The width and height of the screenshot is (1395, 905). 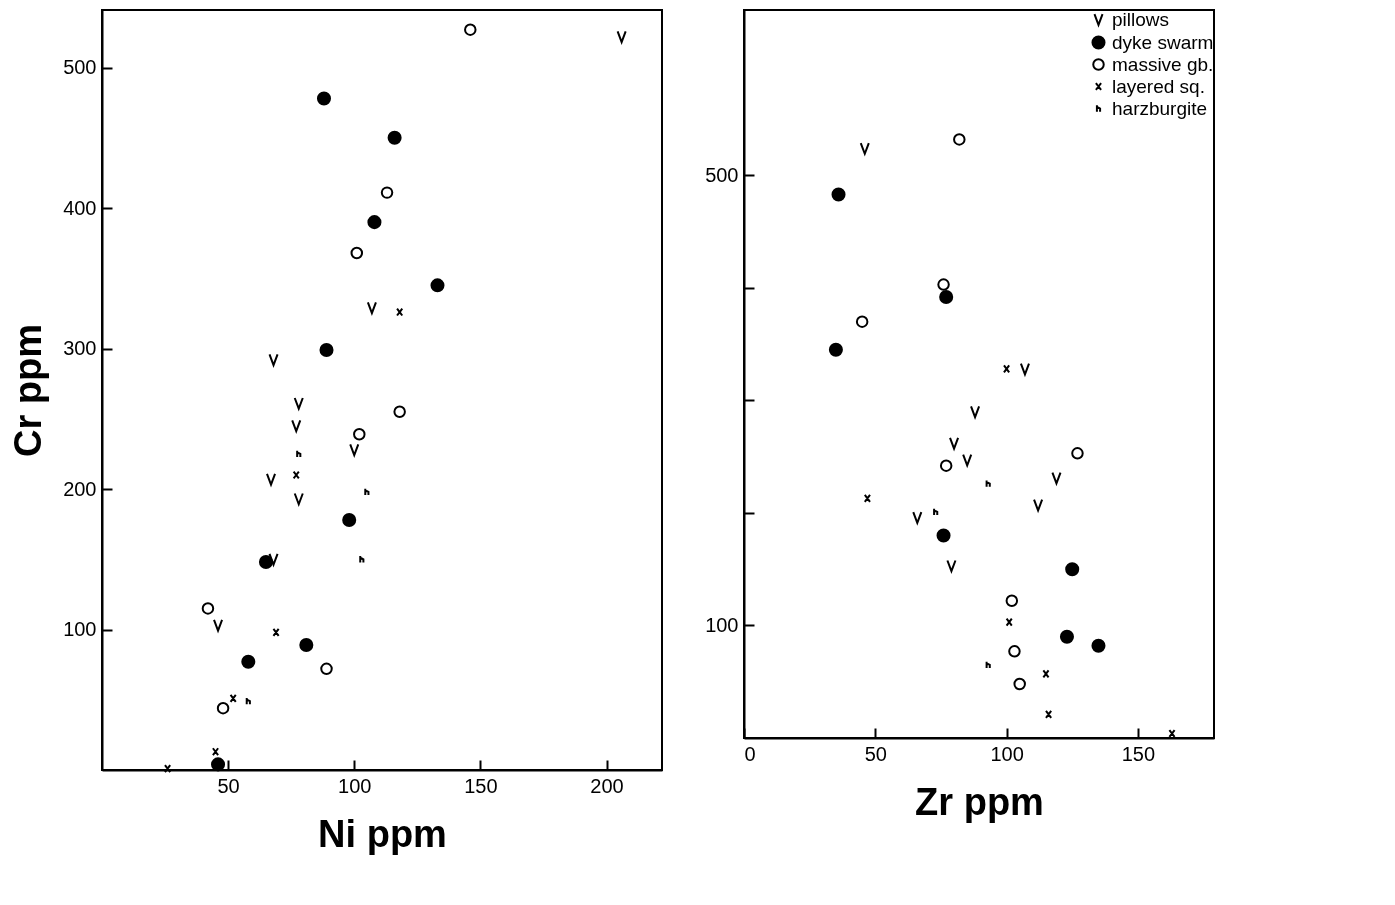 What do you see at coordinates (607, 785) in the screenshot?
I see `x-tick-label: 200` at bounding box center [607, 785].